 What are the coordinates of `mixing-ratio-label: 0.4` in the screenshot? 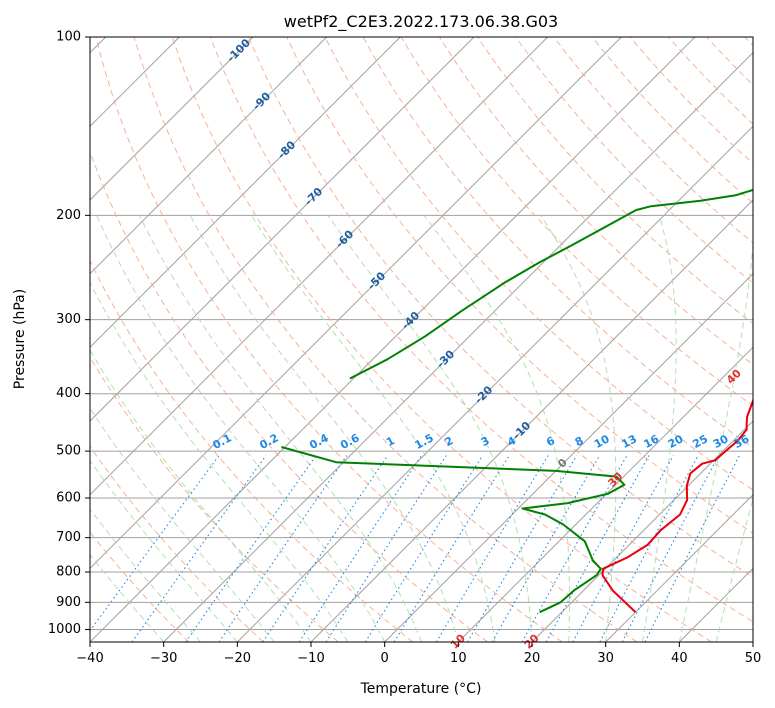 It's located at (319, 441).